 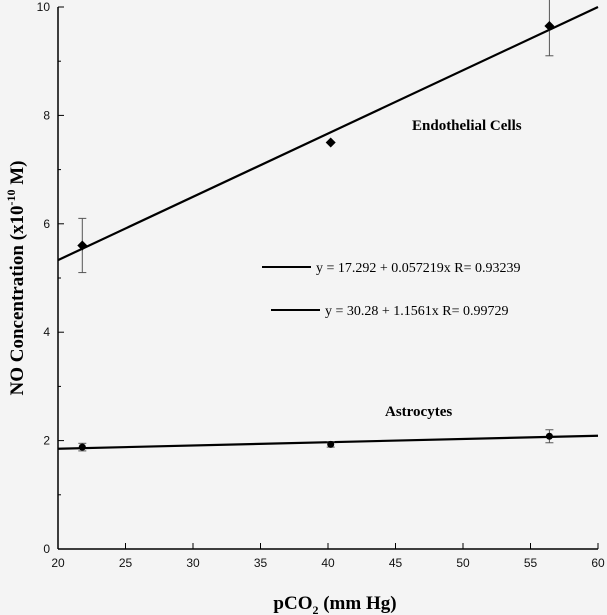 What do you see at coordinates (46, 441) in the screenshot?
I see `y-tick-label: 2` at bounding box center [46, 441].